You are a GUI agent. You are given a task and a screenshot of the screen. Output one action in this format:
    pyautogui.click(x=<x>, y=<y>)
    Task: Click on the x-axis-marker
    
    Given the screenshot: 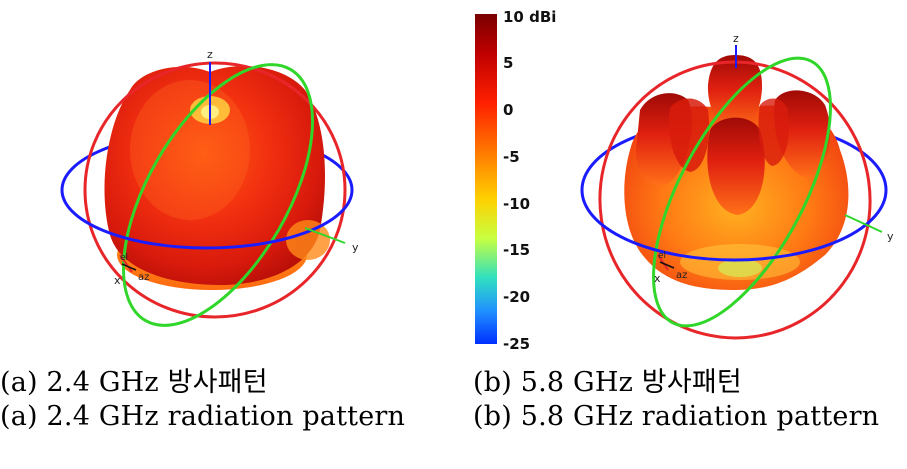 What is the action you would take?
    pyautogui.click(x=126, y=263)
    